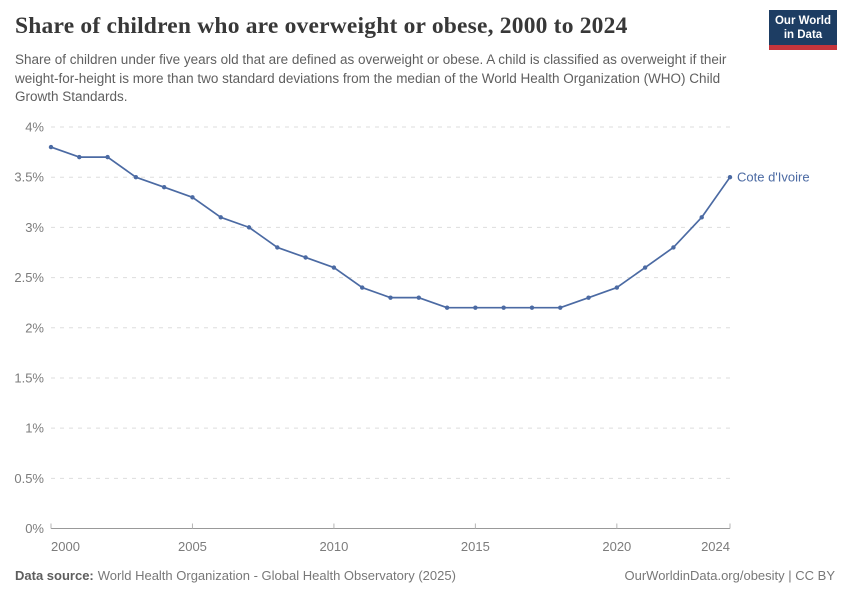 Image resolution: width=850 pixels, height=600 pixels. I want to click on owid-logo: Our World in Data, so click(803, 30).